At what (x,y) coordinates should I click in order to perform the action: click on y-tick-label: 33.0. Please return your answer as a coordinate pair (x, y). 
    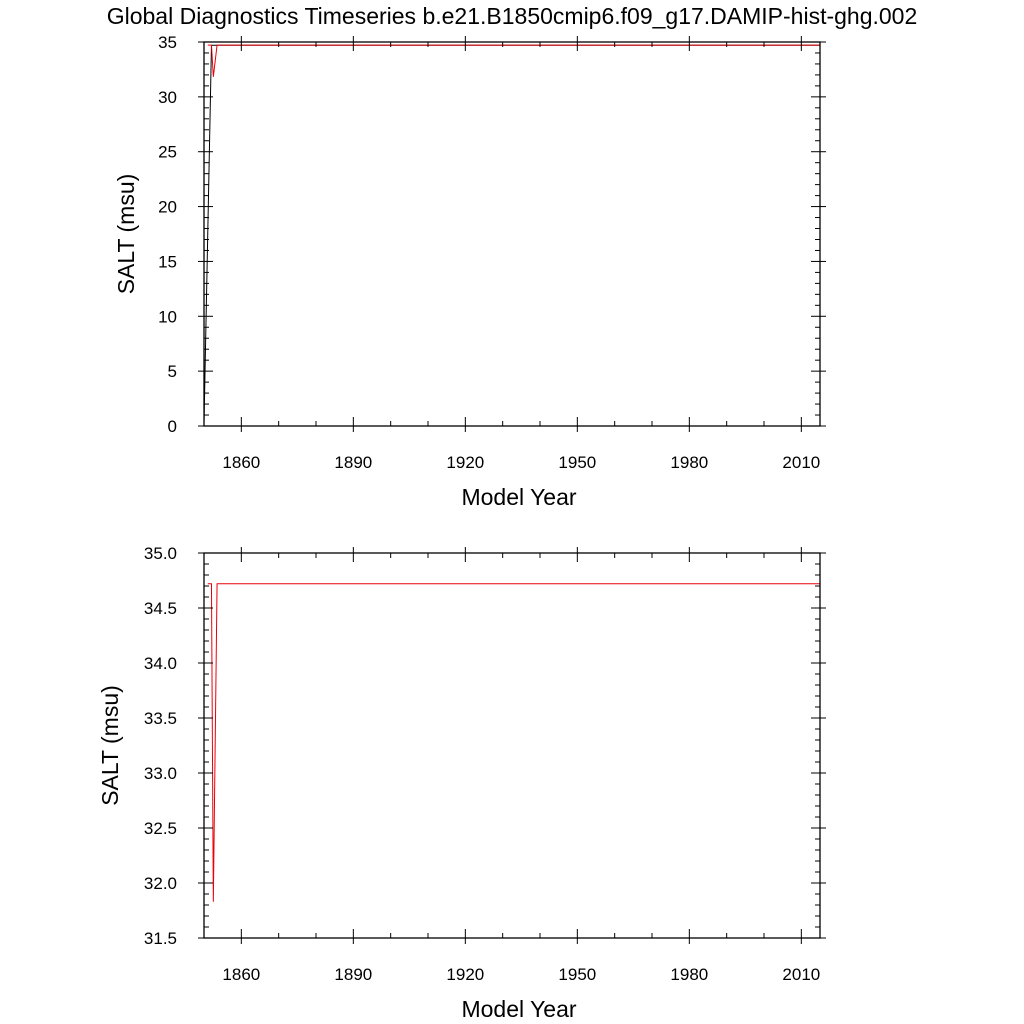
    Looking at the image, I should click on (160, 773).